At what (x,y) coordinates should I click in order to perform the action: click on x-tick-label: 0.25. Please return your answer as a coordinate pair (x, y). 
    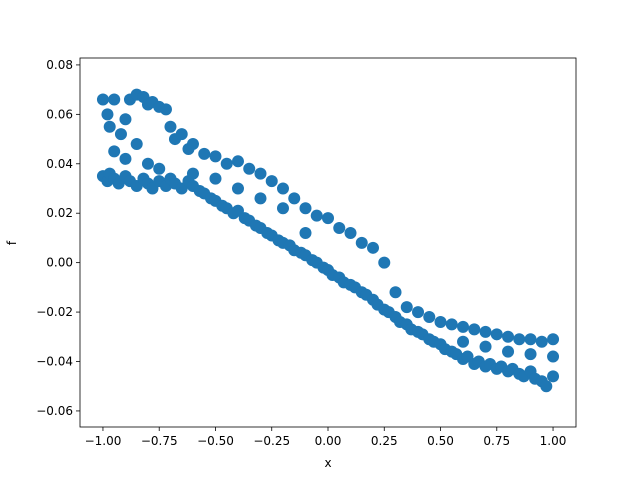
    Looking at the image, I should click on (384, 441).